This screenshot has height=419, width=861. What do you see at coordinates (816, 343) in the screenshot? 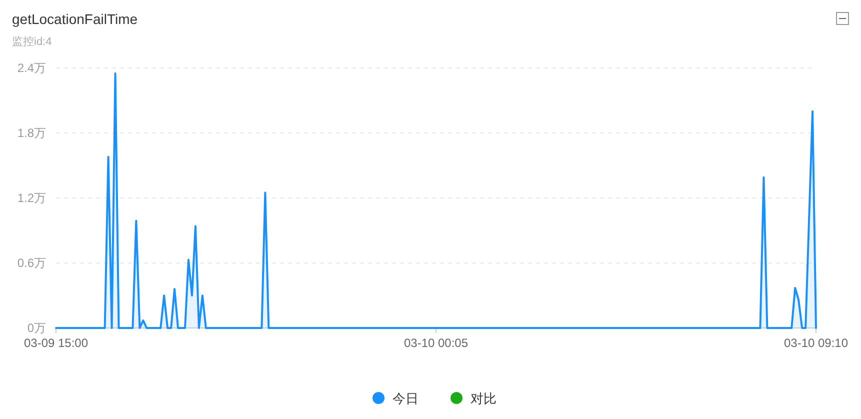
I see `x-tick-label: 03-10 09:10` at bounding box center [816, 343].